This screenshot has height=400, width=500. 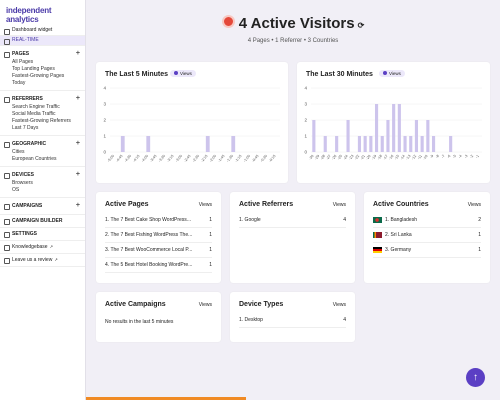 What do you see at coordinates (351, 157) in the screenshot?
I see `x-tick-label: -23` at bounding box center [351, 157].